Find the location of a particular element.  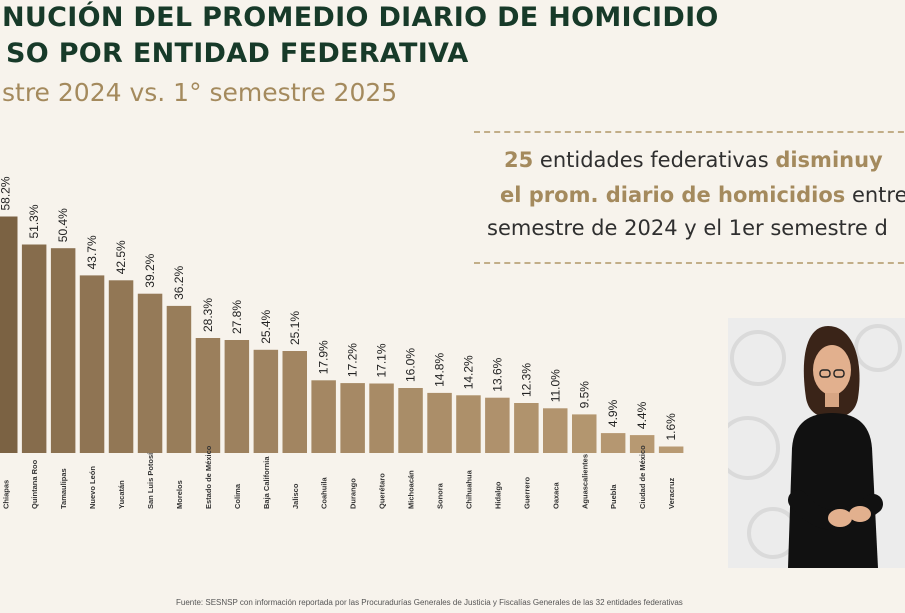

data-label-hidalgo: 13.6% is located at coordinates (497, 374).